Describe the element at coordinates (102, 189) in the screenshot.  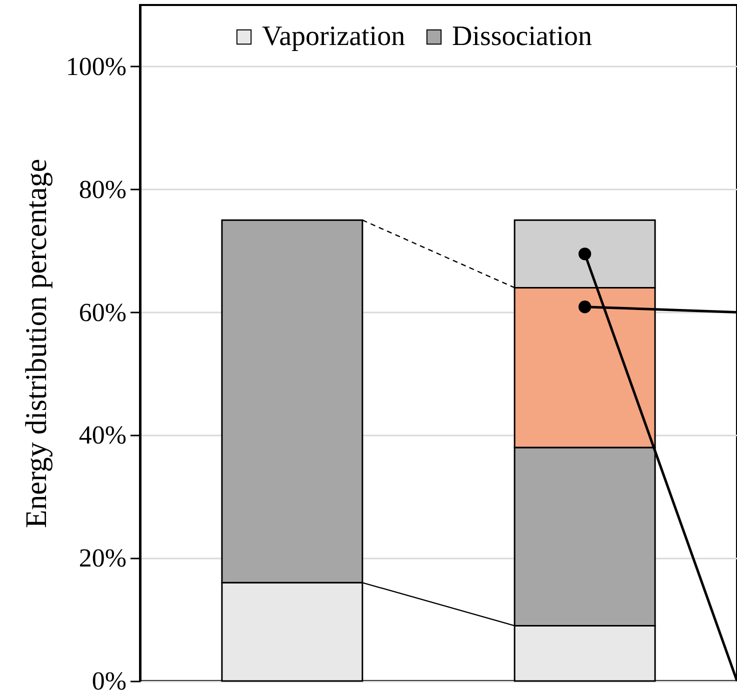
I see `y-tick-label: 80%` at that location.